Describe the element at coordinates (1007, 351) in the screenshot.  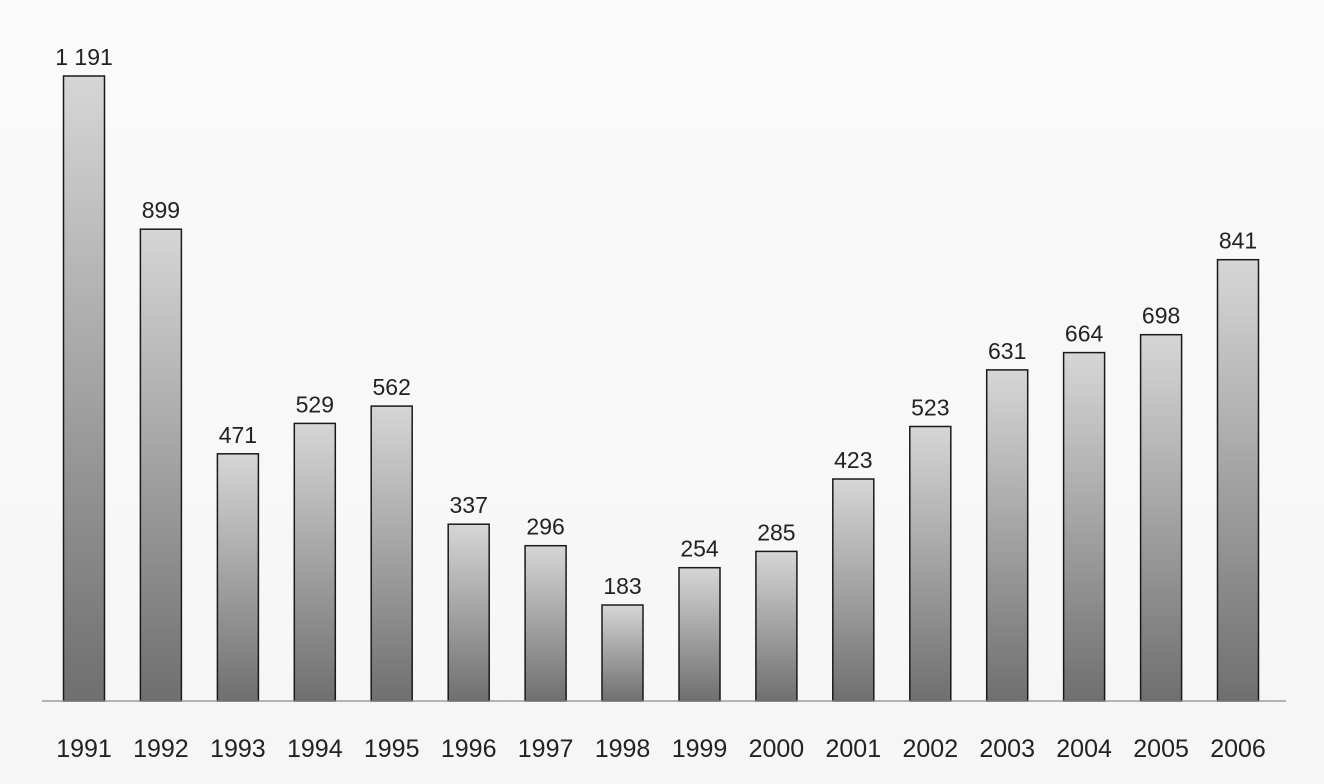
I see `data-label-2003: 631` at that location.